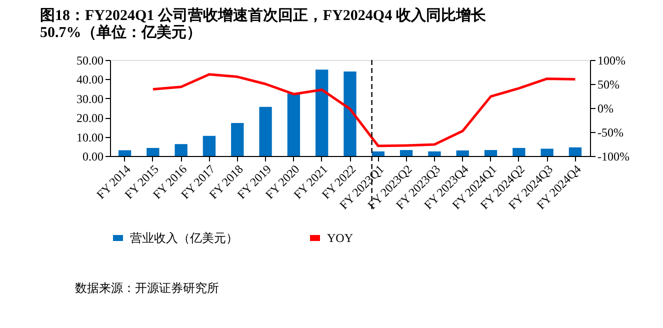  I want to click on y-tick-label: 20.00, so click(90, 118).